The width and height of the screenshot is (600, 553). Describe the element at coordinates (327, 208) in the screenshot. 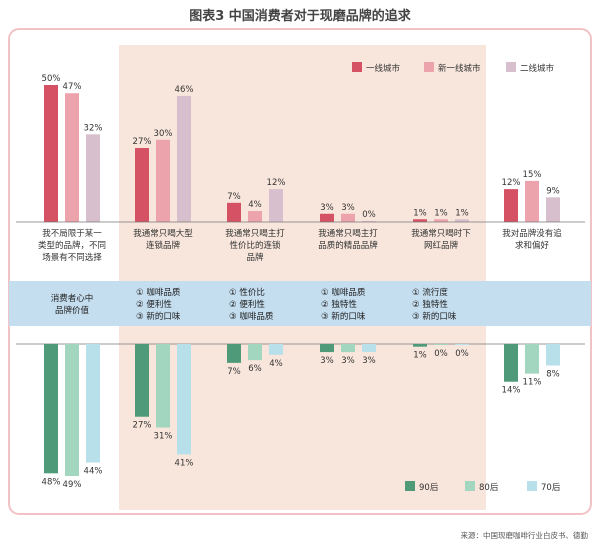

I see `value-label-top-3-0: 3%` at that location.